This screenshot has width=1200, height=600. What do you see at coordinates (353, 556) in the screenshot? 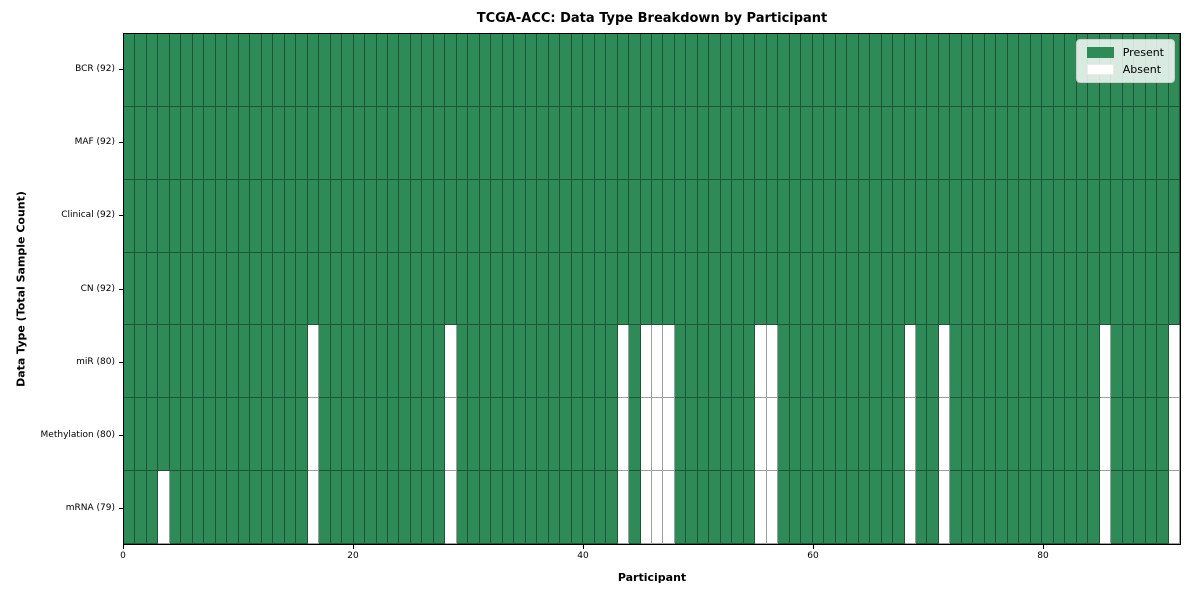
I see `x-tick-label: 20` at bounding box center [353, 556].